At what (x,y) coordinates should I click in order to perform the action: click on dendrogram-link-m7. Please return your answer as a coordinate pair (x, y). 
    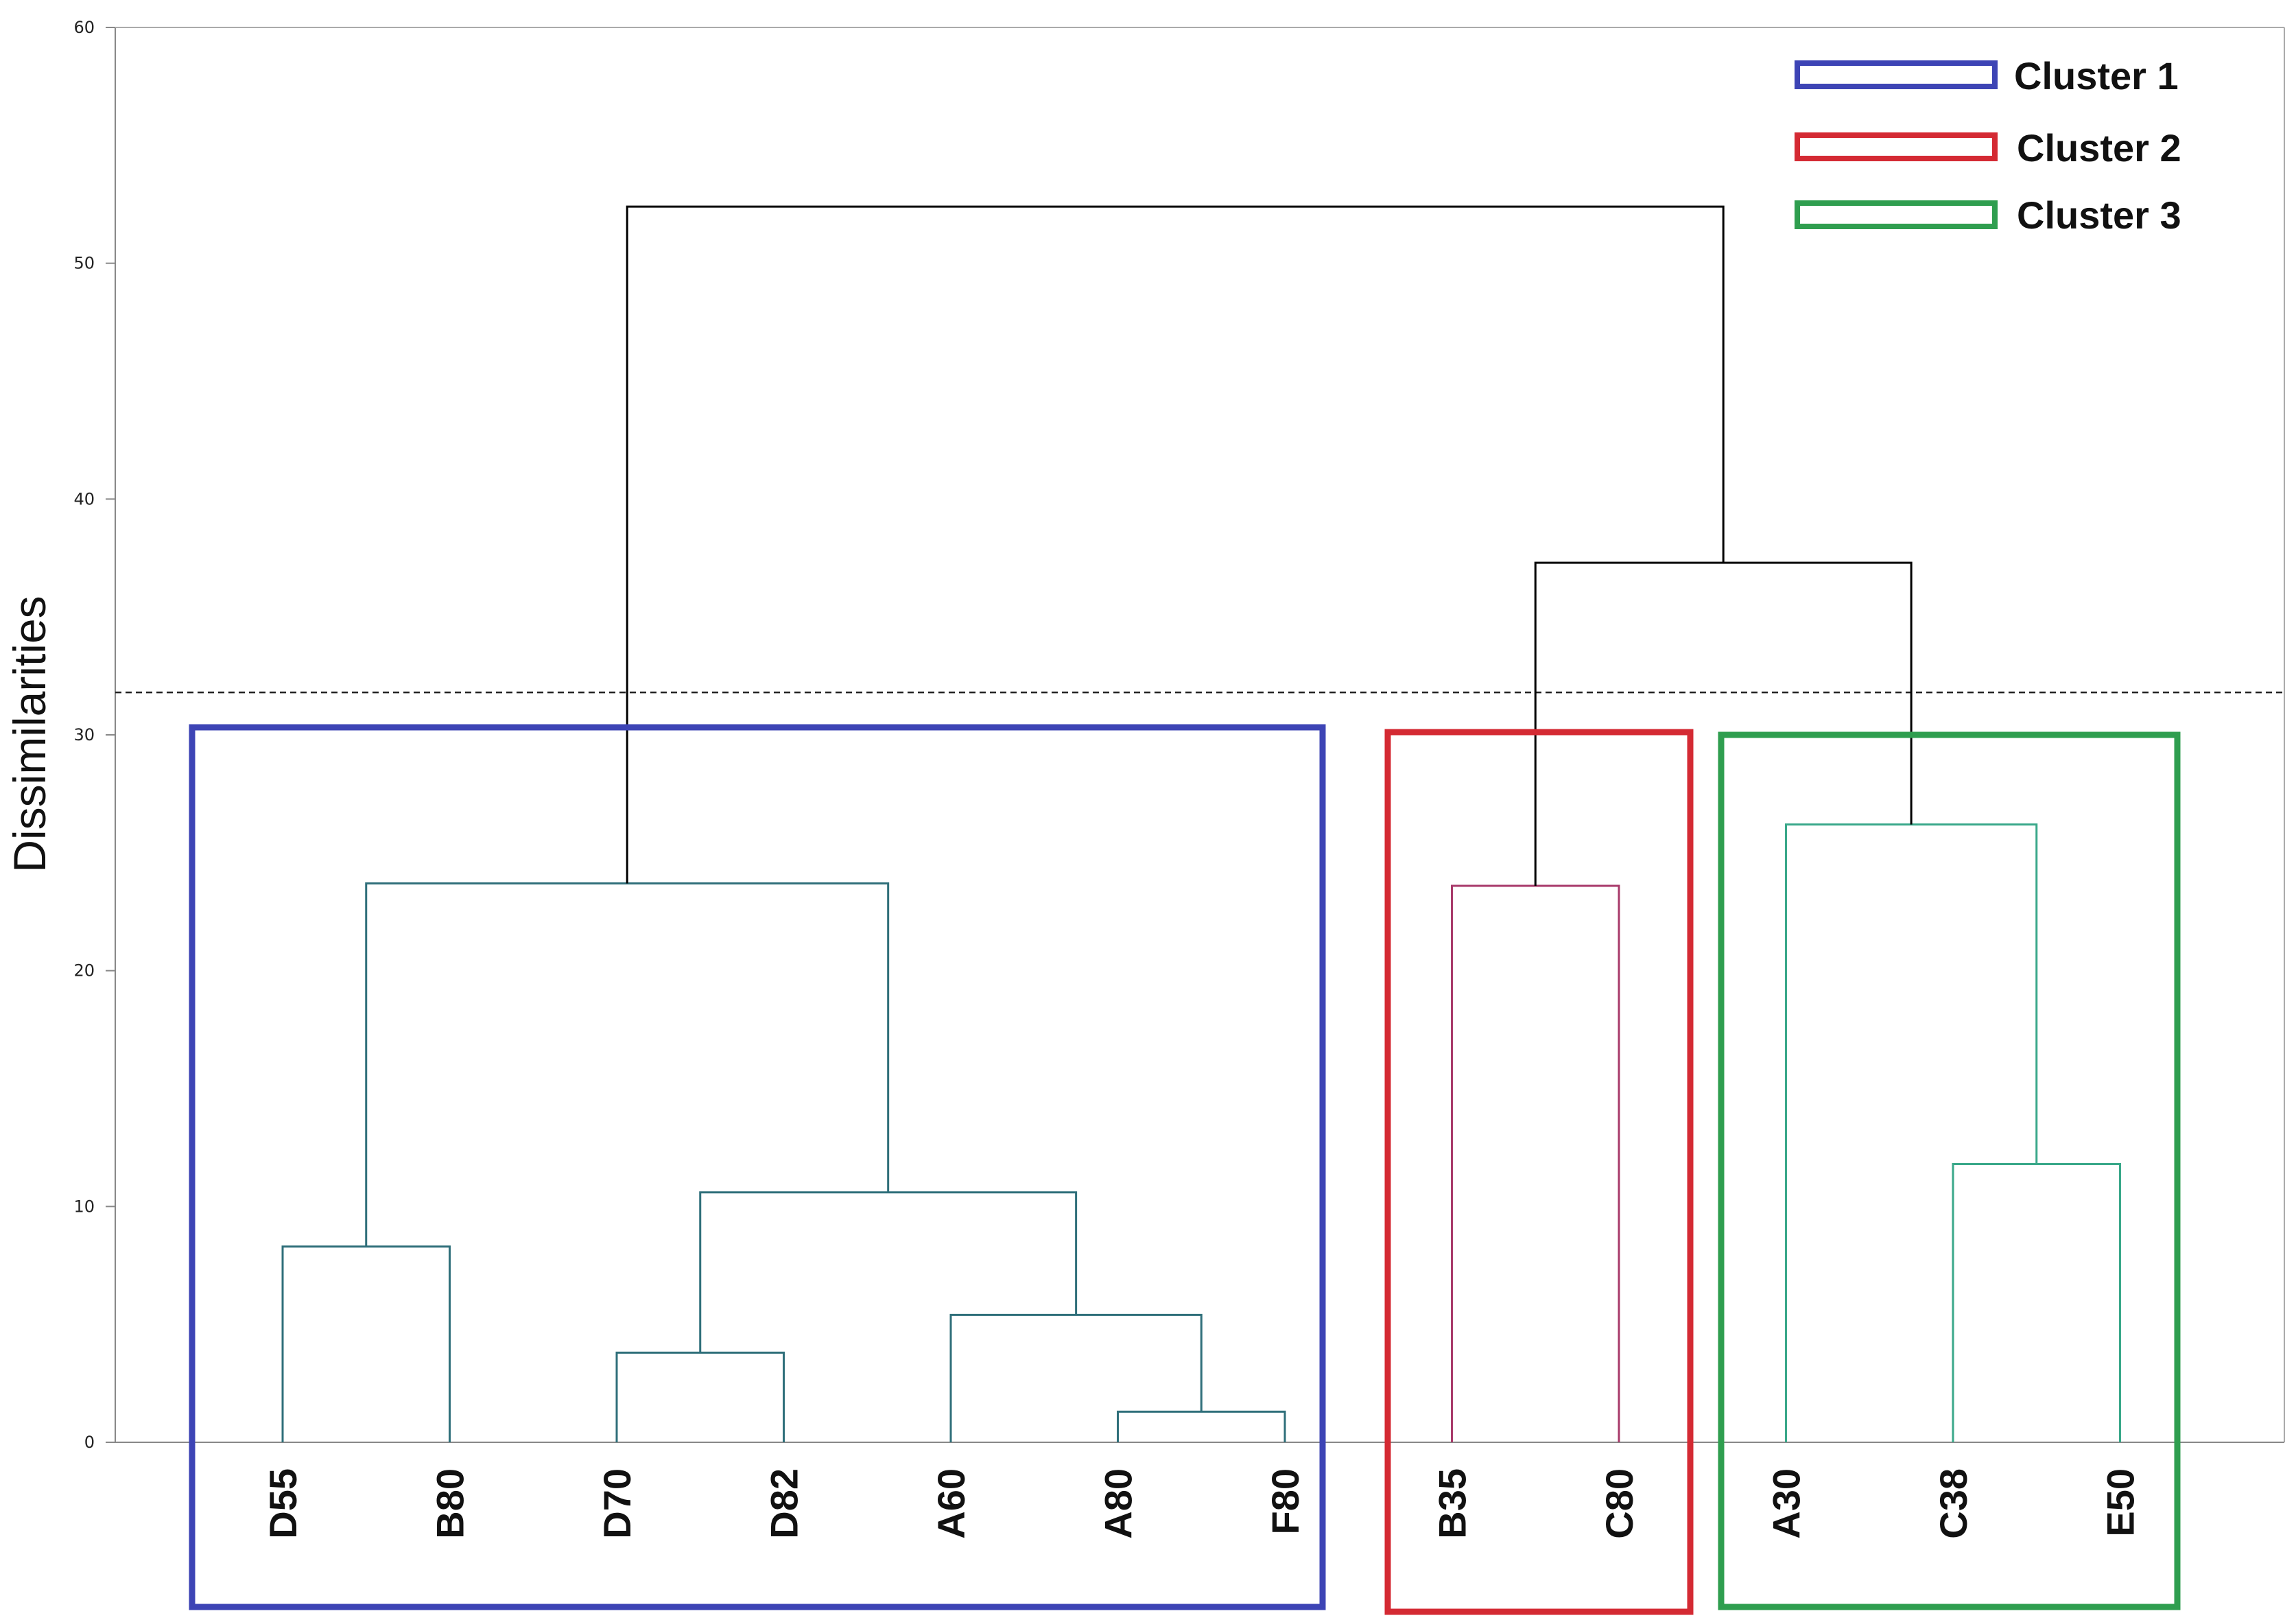
    Looking at the image, I should click on (1535, 1163).